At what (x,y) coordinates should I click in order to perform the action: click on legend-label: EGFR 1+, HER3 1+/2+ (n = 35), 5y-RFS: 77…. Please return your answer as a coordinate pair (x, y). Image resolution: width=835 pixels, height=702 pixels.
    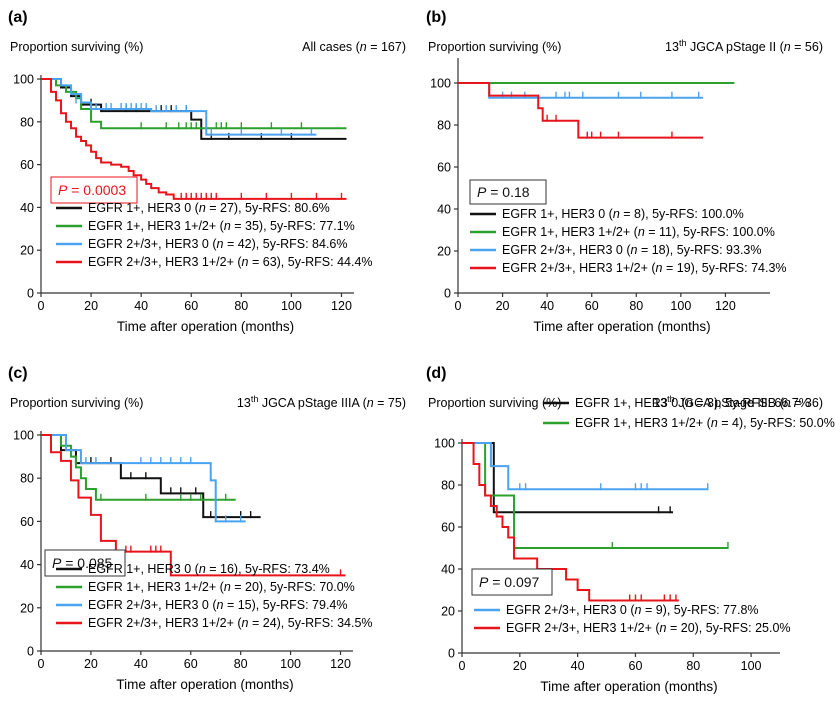
    Looking at the image, I should click on (221, 226).